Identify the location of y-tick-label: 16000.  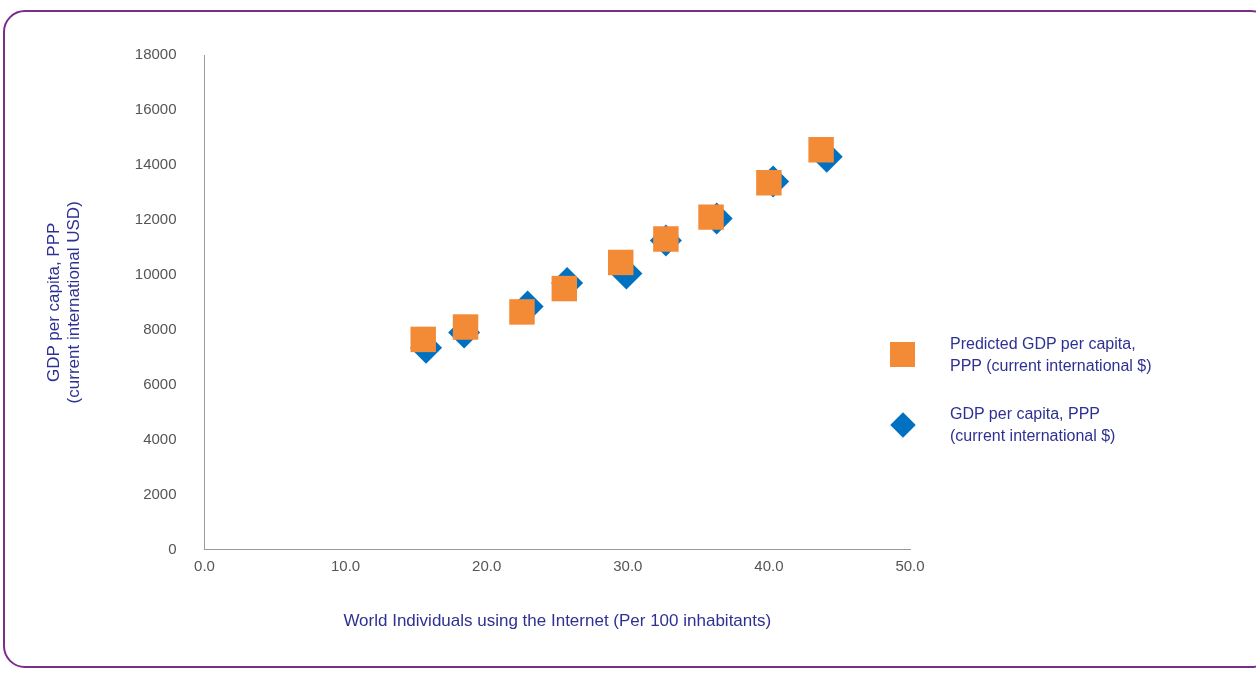
(155, 109).